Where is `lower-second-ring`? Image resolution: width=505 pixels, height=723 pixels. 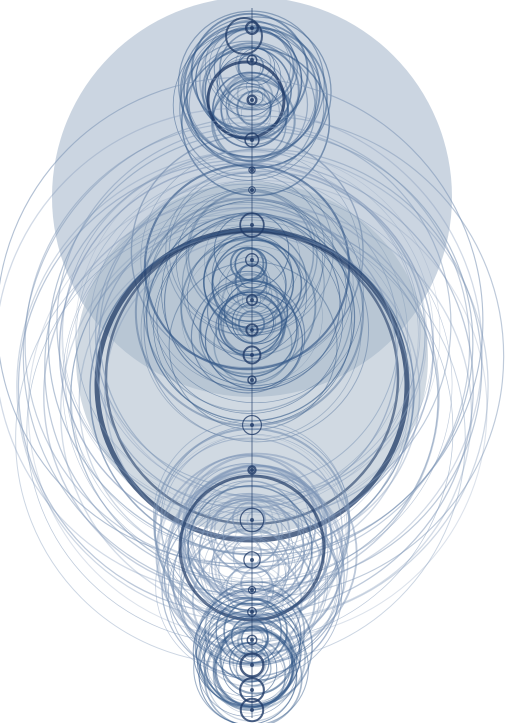 lower-second-ring is located at coordinates (250, 548).